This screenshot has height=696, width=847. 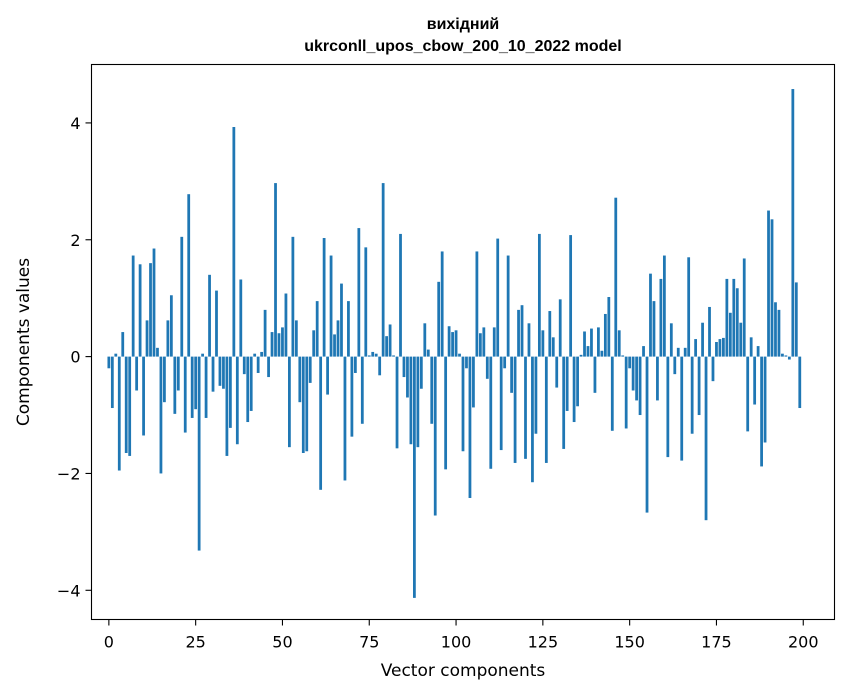 I want to click on y-axis-ticks: −4 −2 0 2 4, so click(x=74, y=357).